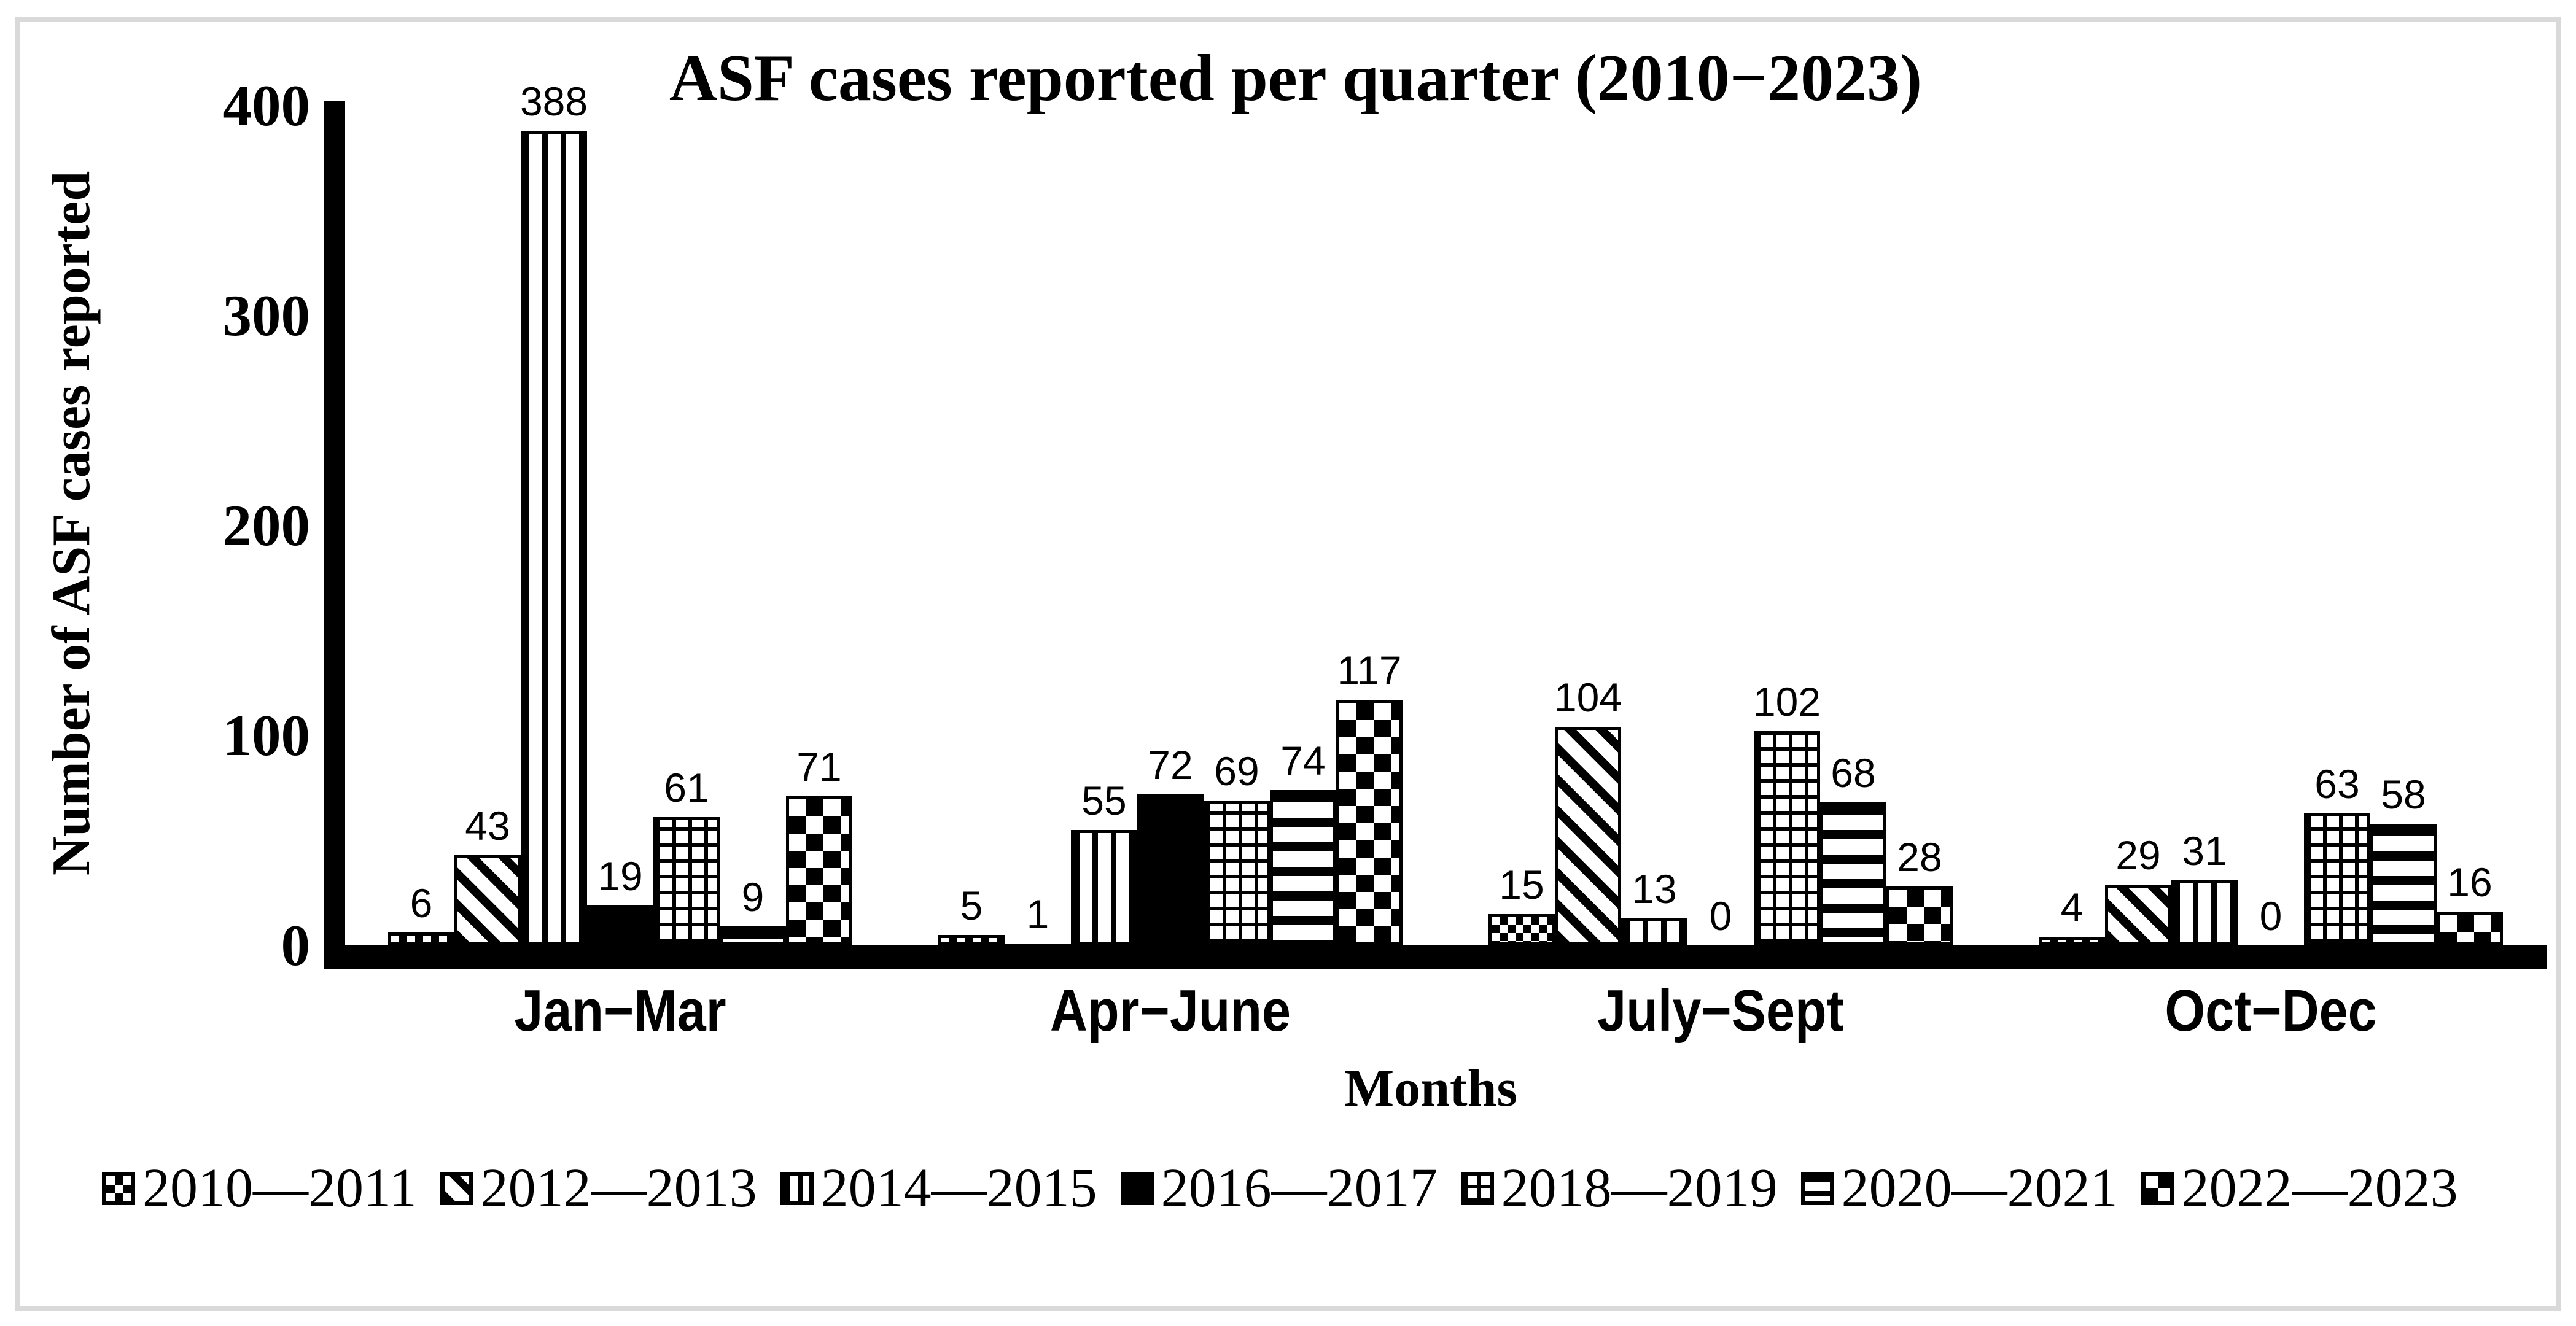 This screenshot has height=1326, width=2576. Describe the element at coordinates (421, 939) in the screenshot. I see `bar-2010-2011-Jan-Mar` at that location.